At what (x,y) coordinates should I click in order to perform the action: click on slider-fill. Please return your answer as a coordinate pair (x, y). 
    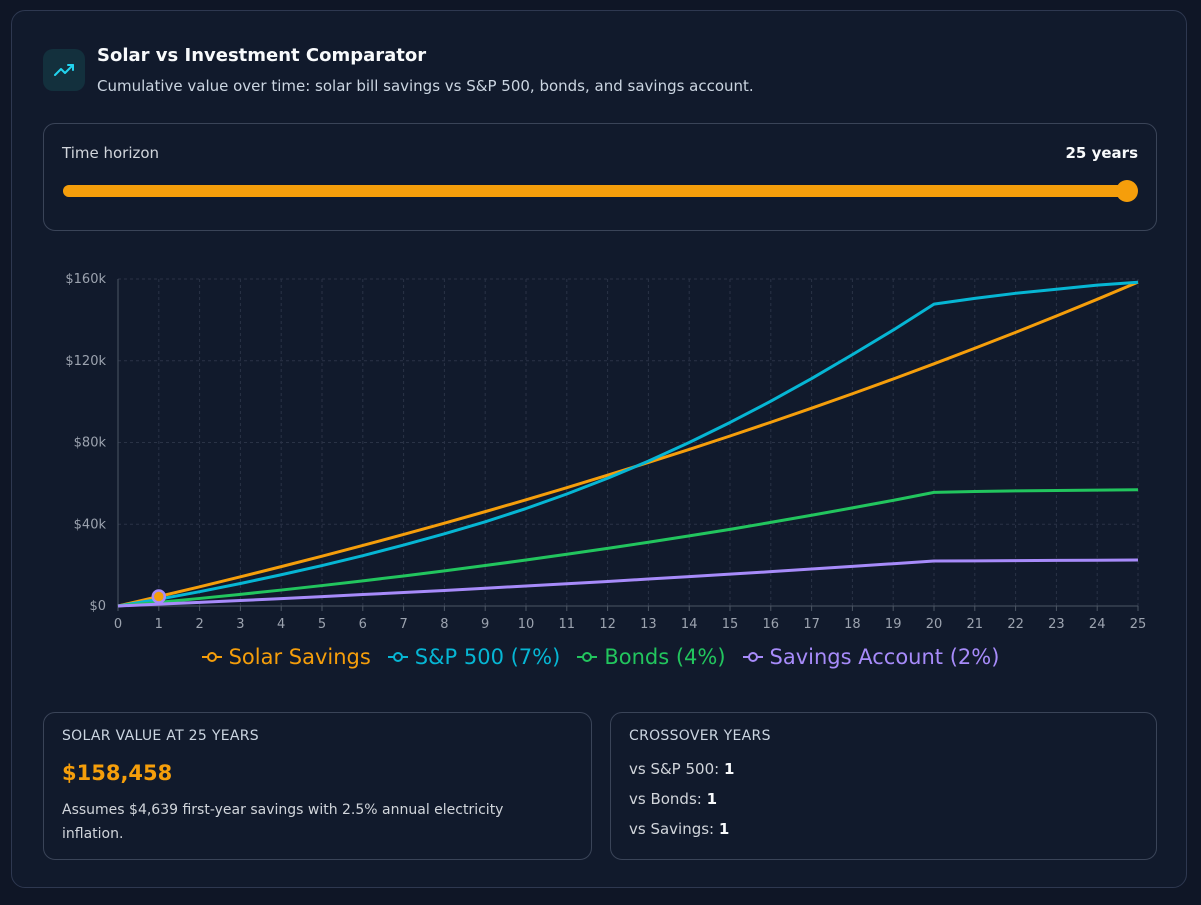
    Looking at the image, I should click on (595, 191).